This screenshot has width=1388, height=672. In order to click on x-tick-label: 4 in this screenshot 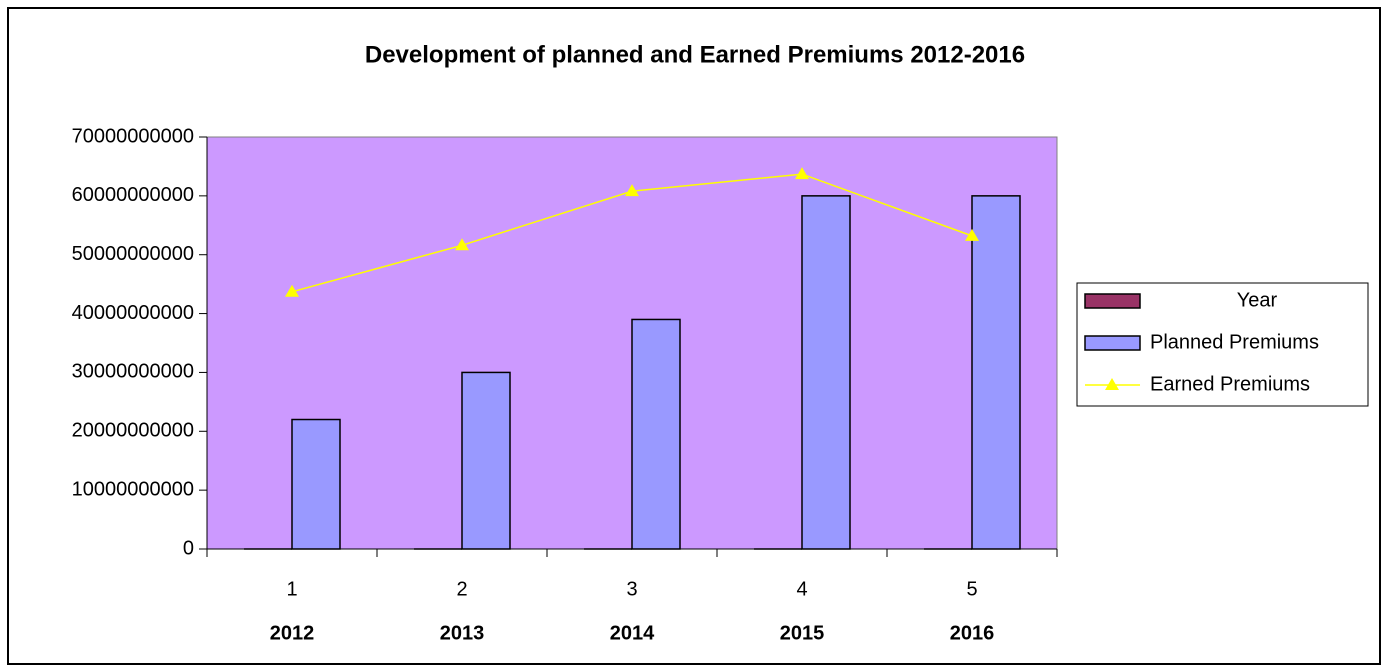, I will do `click(801, 589)`.